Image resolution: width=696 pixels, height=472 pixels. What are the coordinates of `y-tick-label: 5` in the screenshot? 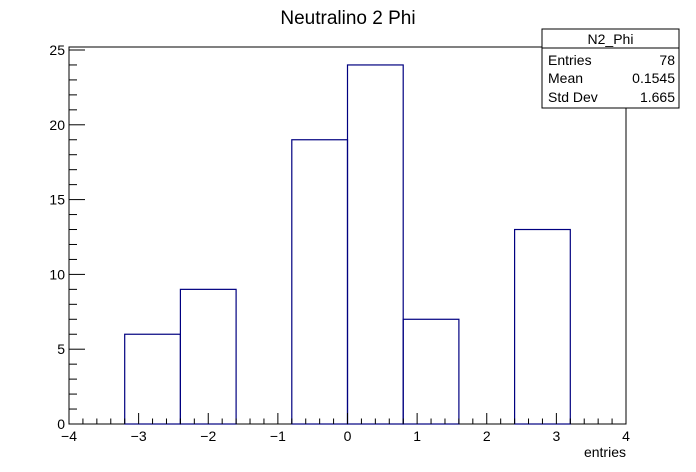 It's located at (61, 349).